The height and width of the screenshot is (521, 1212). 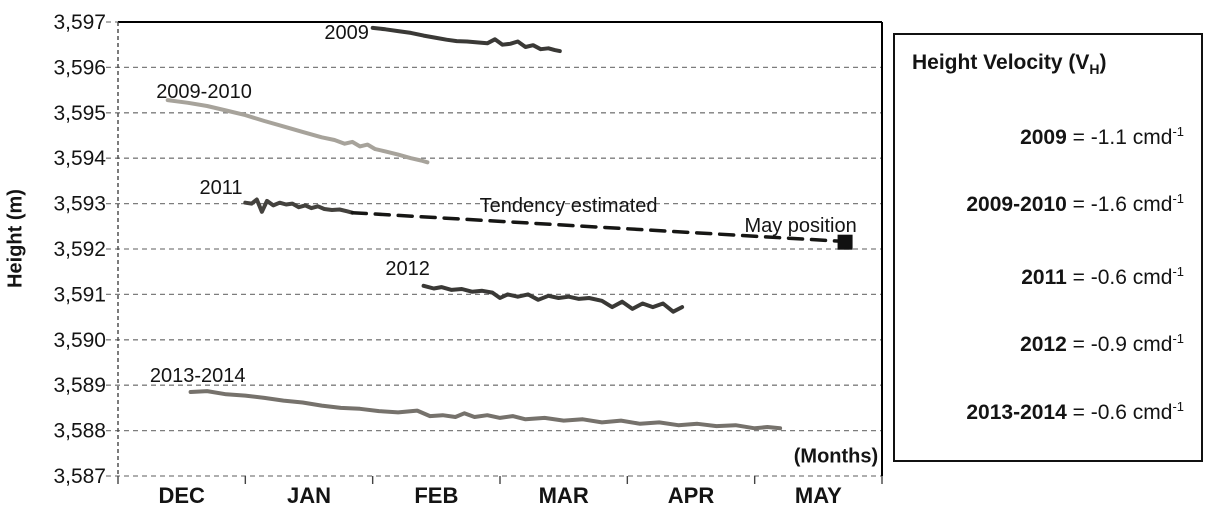 I want to click on y-axis-tick-label: 3,596, so click(x=79, y=67).